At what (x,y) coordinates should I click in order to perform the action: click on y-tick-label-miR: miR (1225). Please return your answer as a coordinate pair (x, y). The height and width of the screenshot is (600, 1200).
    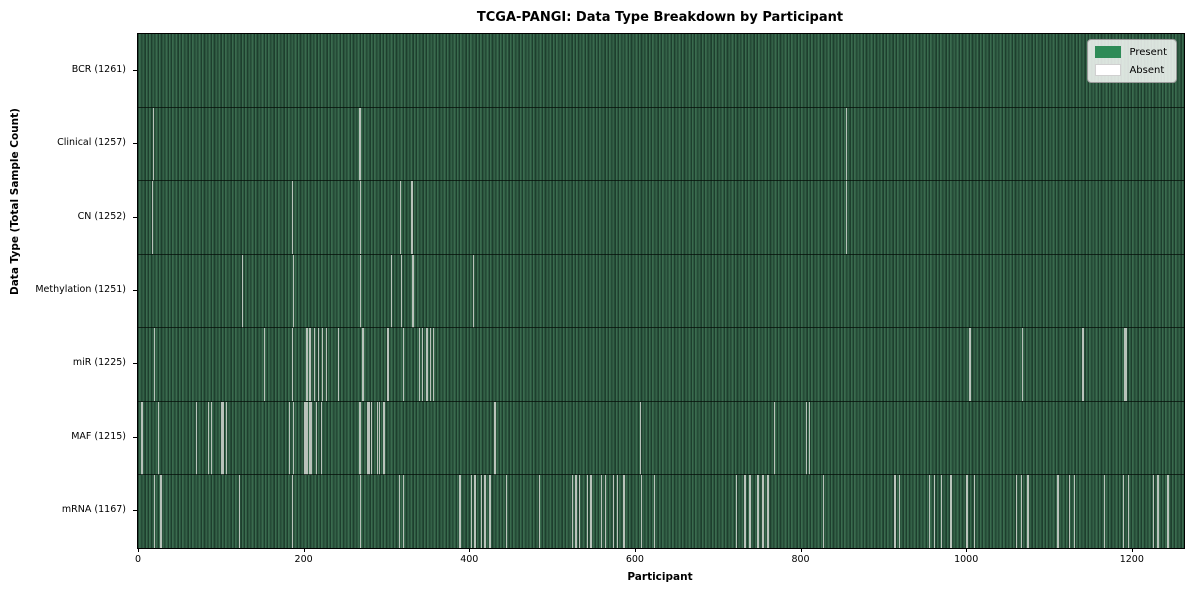
    Looking at the image, I should click on (99, 363).